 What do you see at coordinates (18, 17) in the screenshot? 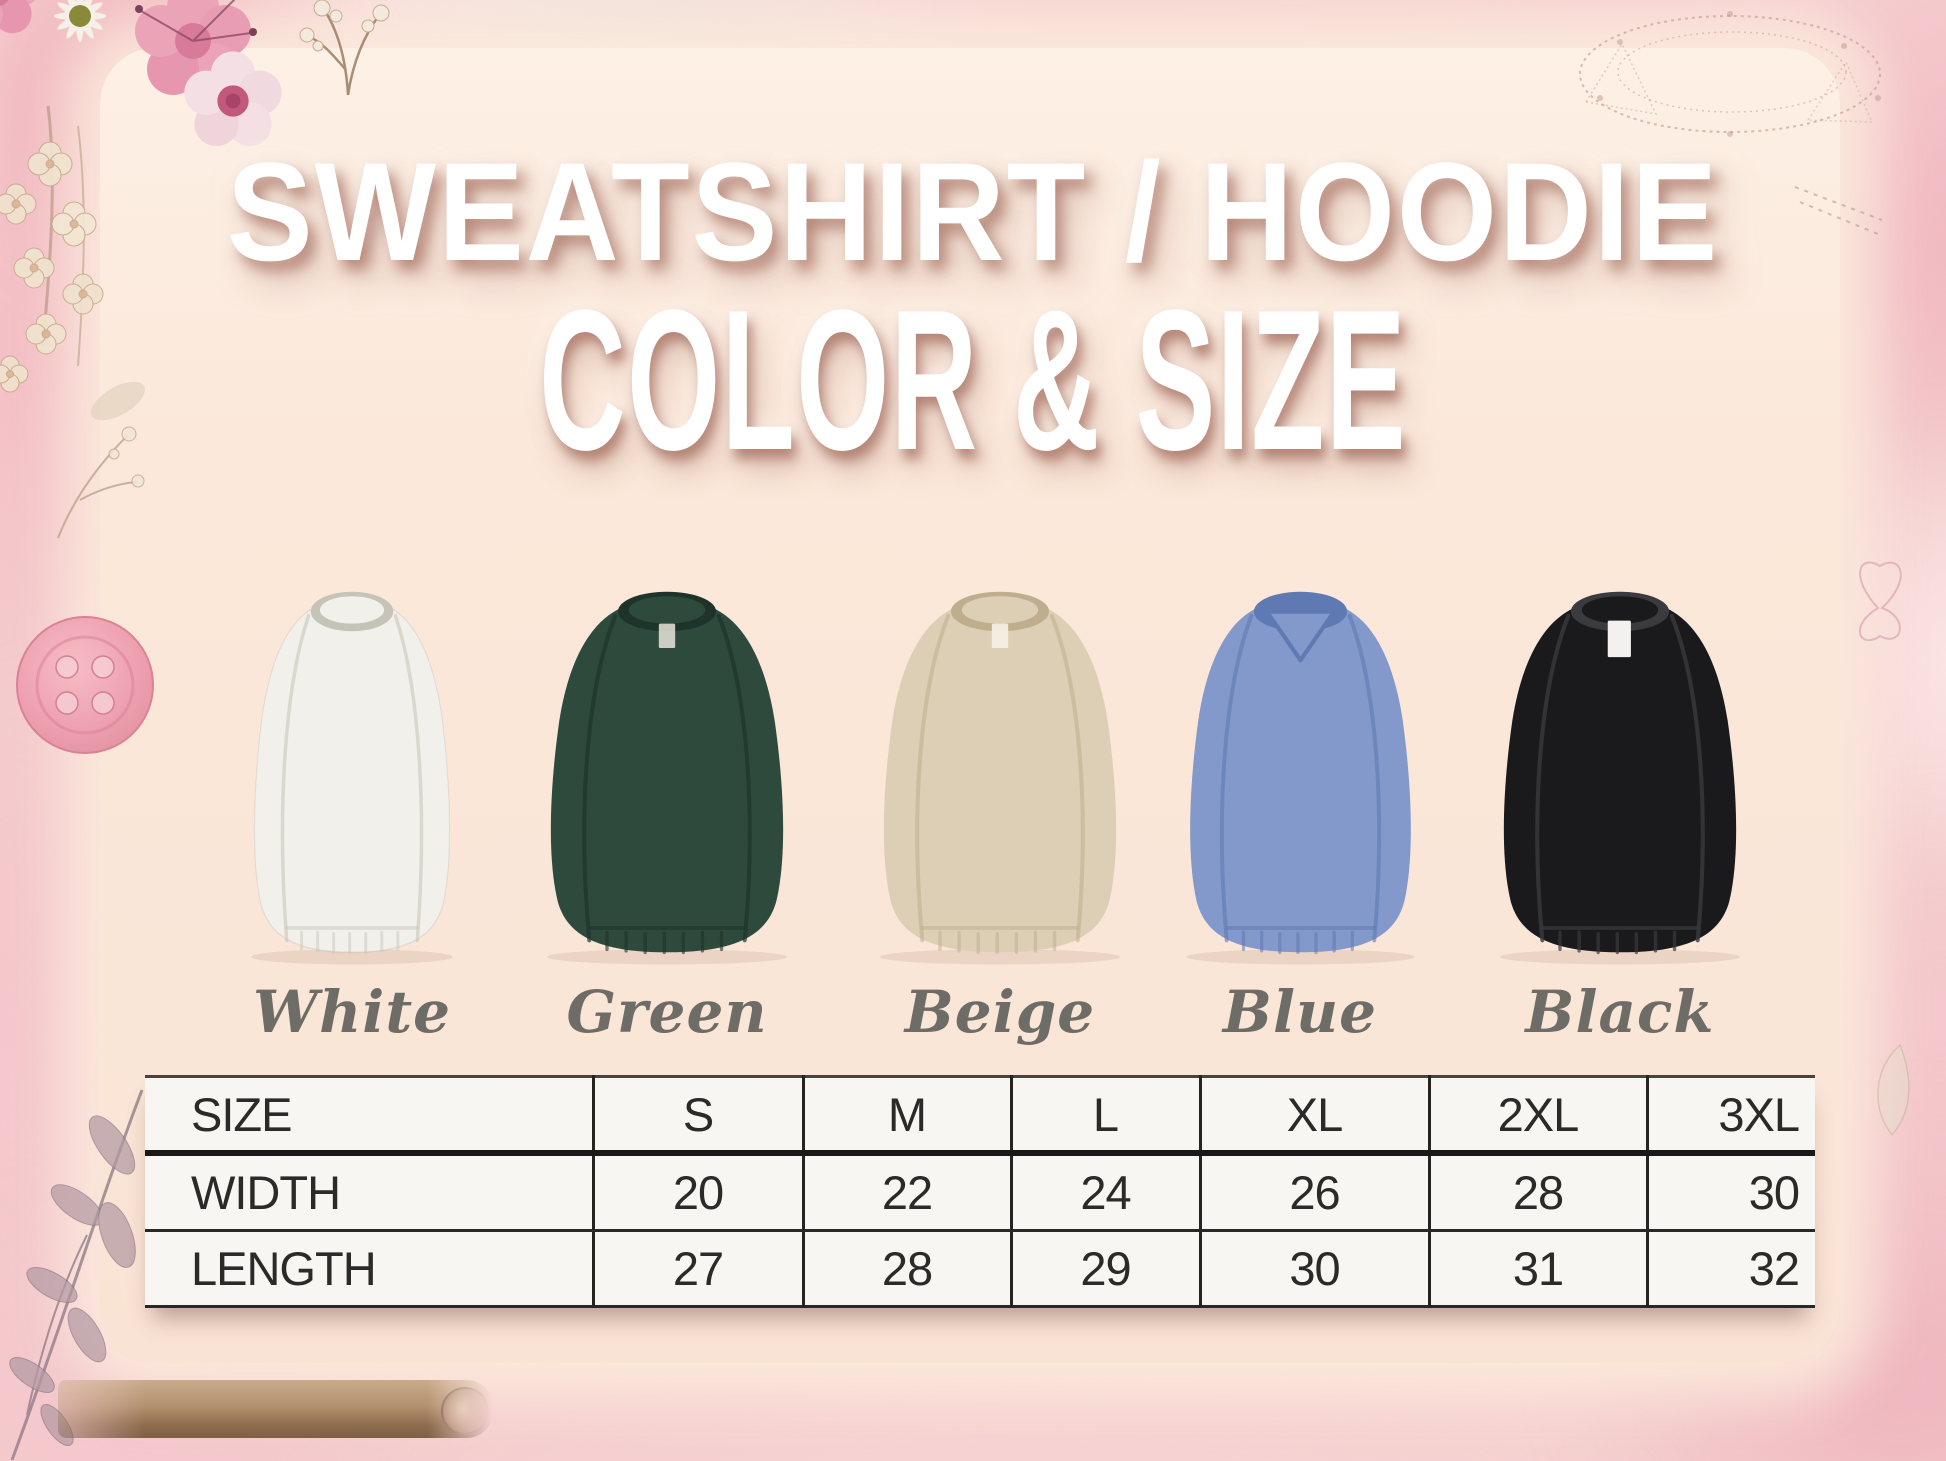
I see `pink-blossom-icon` at bounding box center [18, 17].